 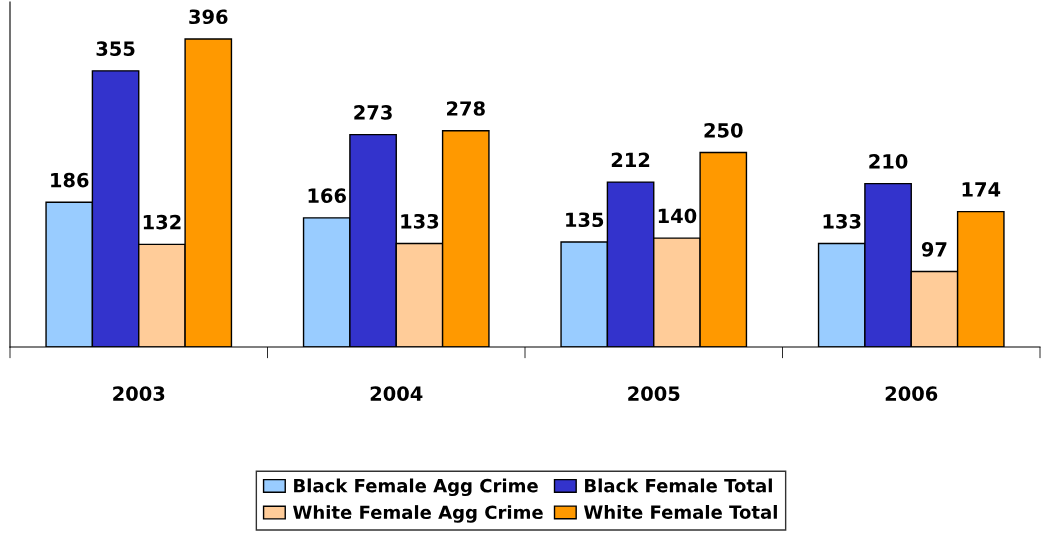 What do you see at coordinates (934, 249) in the screenshot?
I see `data-label: 97` at bounding box center [934, 249].